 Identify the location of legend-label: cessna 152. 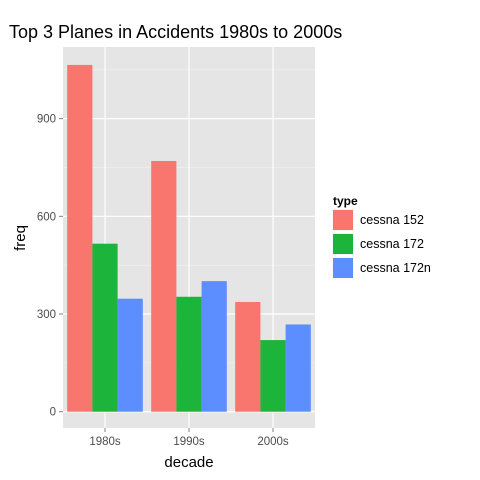
(392, 220).